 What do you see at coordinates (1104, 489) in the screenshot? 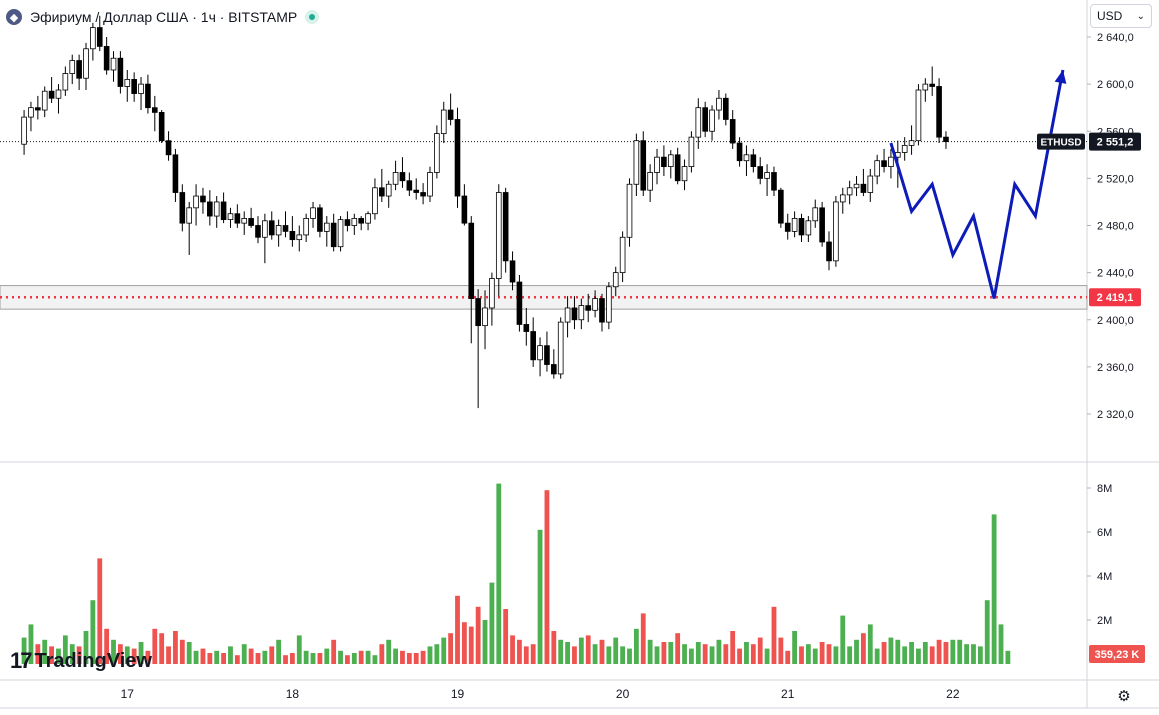
I see `volume-tick-label: 8M` at bounding box center [1104, 489].